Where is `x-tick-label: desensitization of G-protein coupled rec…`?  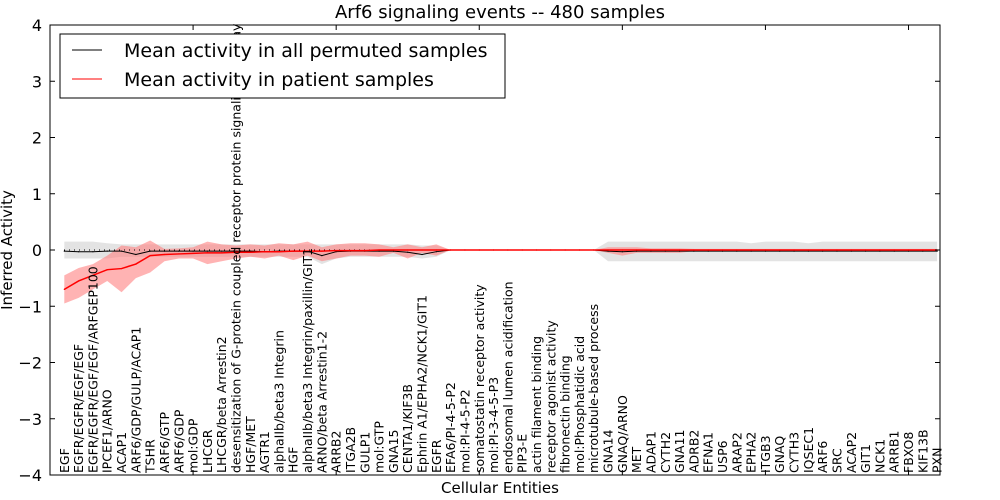
x-tick-label: desensitization of G-protein coupled rec… is located at coordinates (236, 248).